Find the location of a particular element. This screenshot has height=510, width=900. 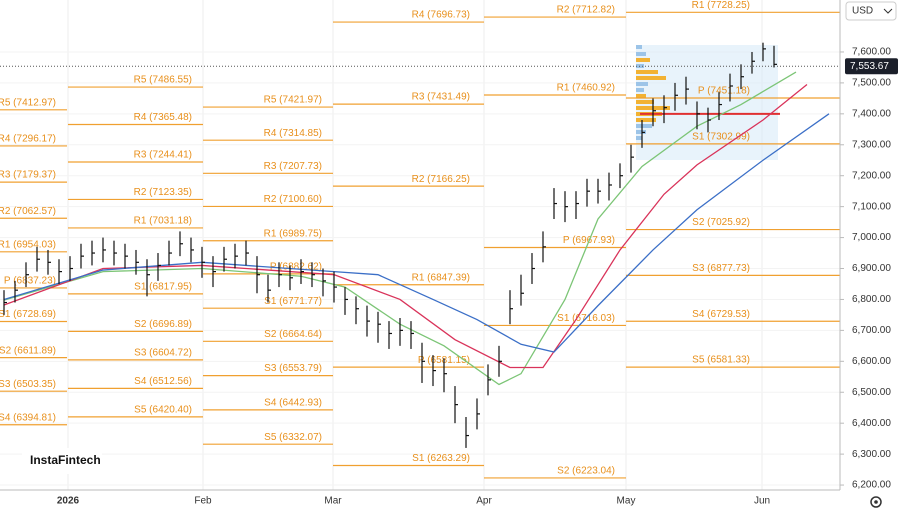

x-tick-label: Mar is located at coordinates (333, 501).